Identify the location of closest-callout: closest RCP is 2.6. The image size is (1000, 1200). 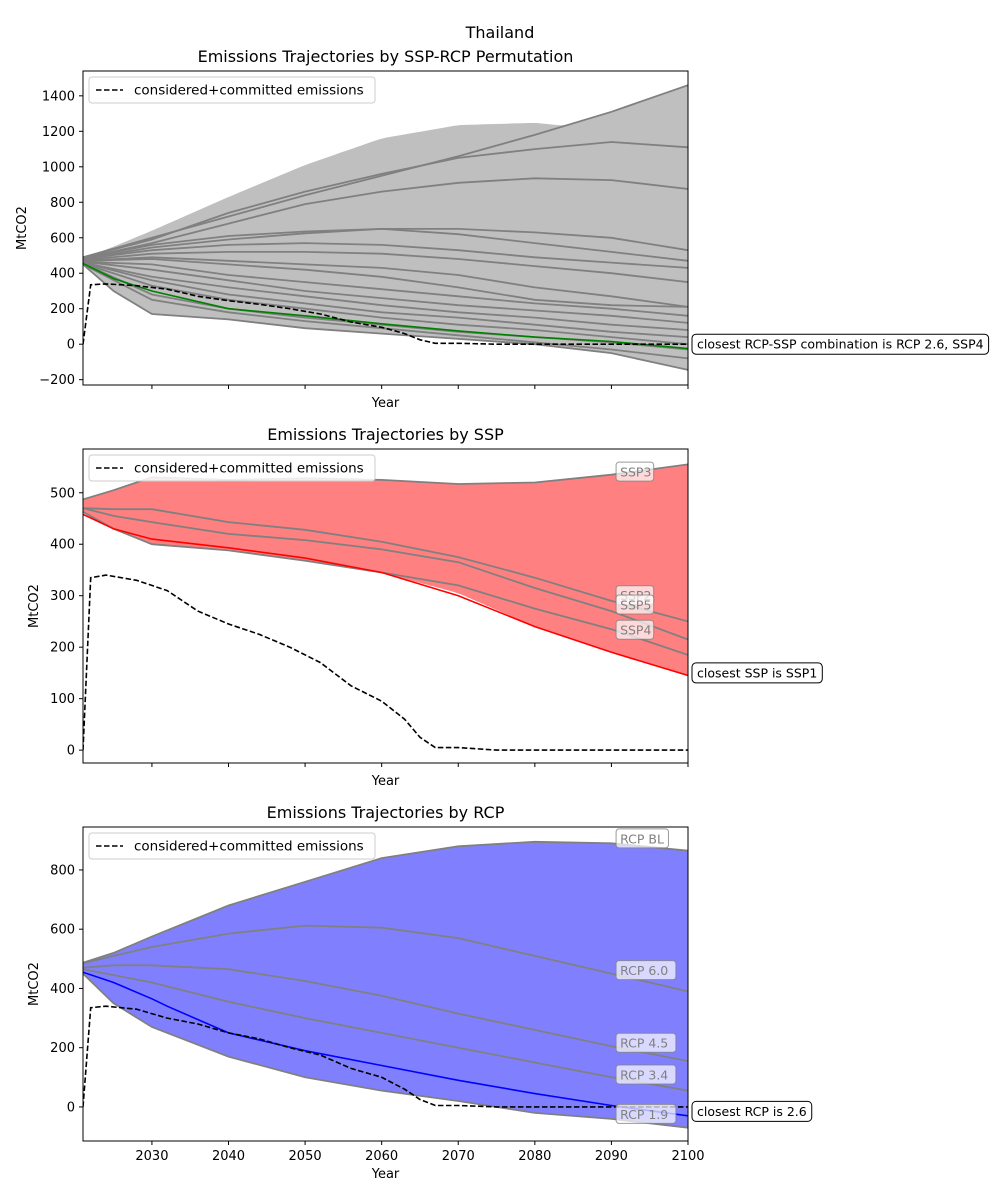
(752, 1111).